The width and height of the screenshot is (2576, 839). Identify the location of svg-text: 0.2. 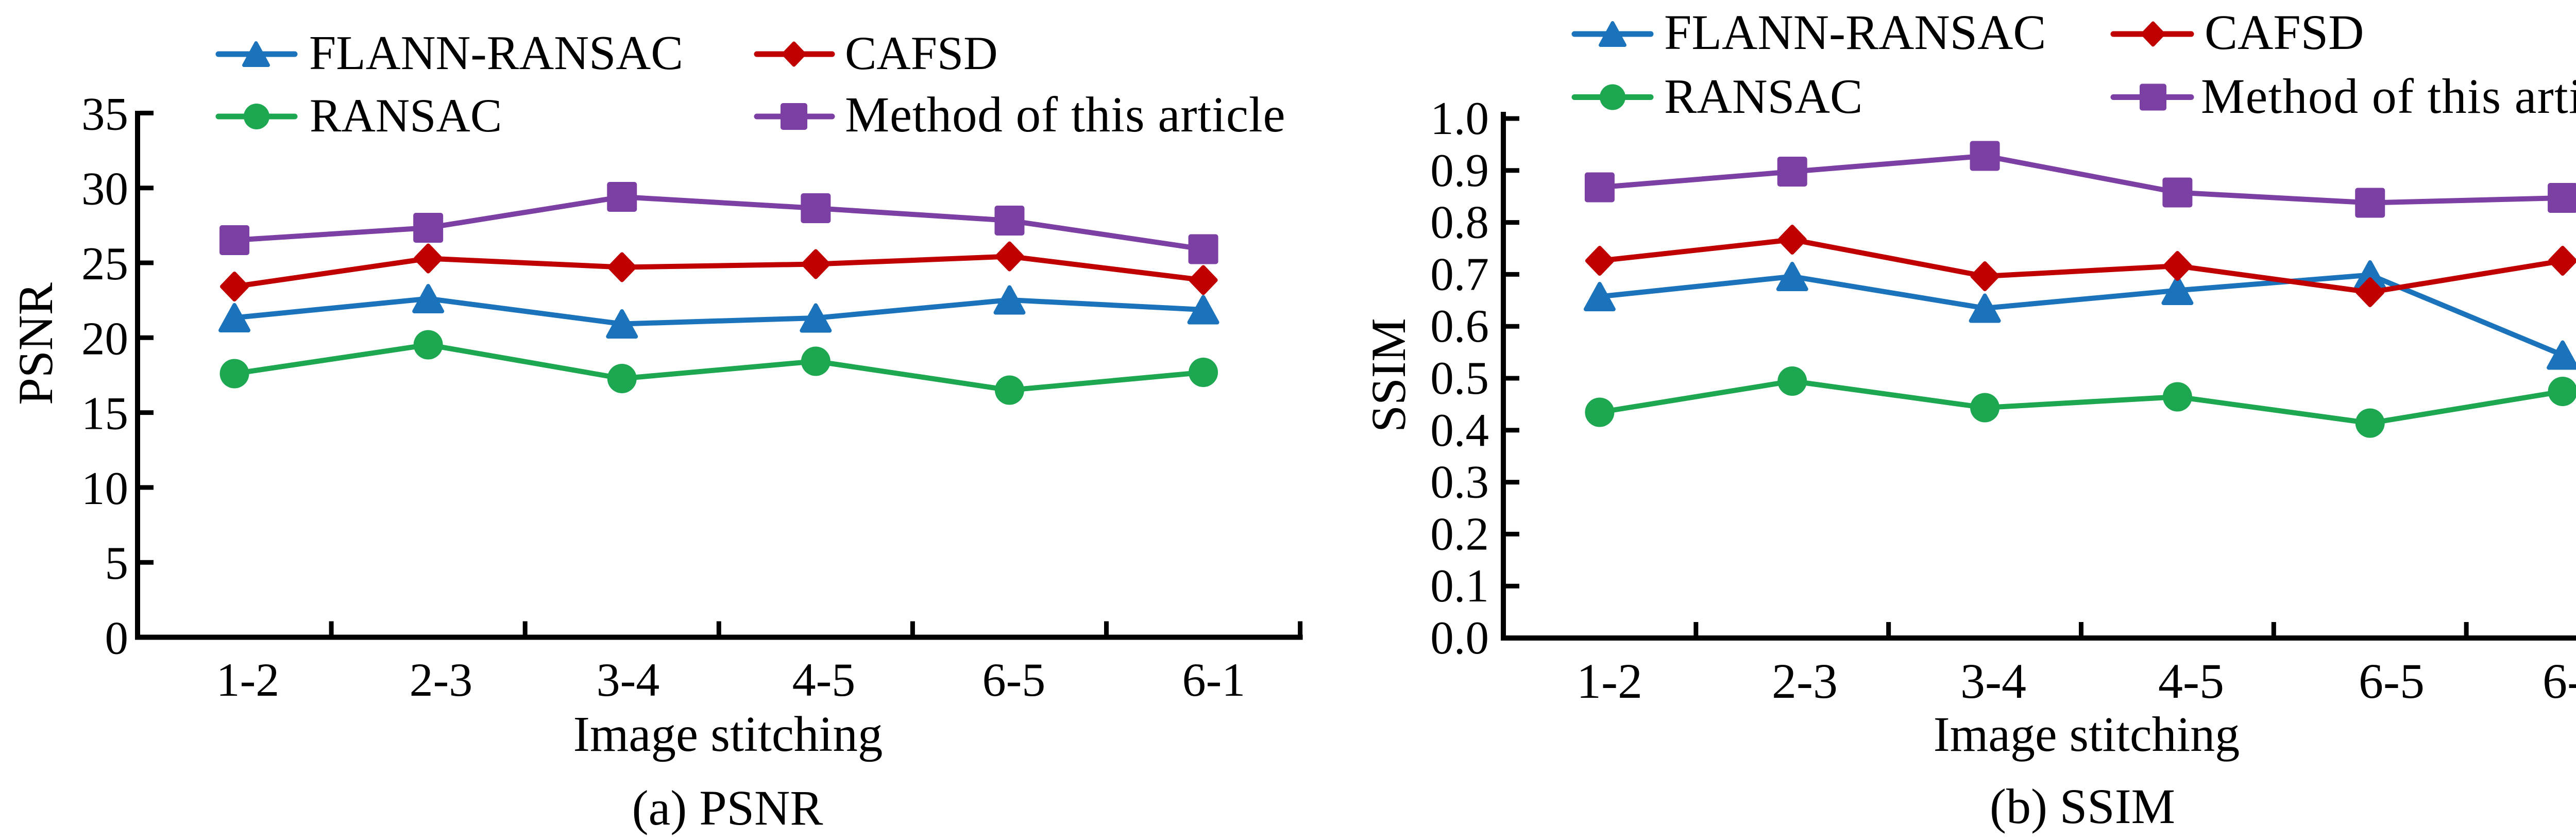
(1460, 534).